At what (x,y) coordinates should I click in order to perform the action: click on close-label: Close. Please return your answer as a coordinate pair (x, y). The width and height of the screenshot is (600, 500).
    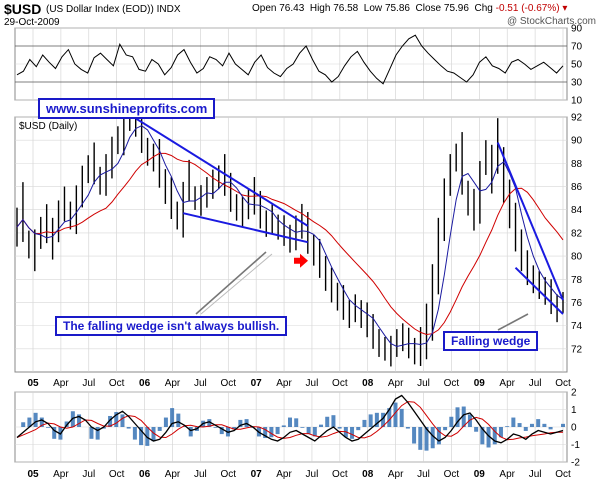
    Looking at the image, I should click on (428, 8).